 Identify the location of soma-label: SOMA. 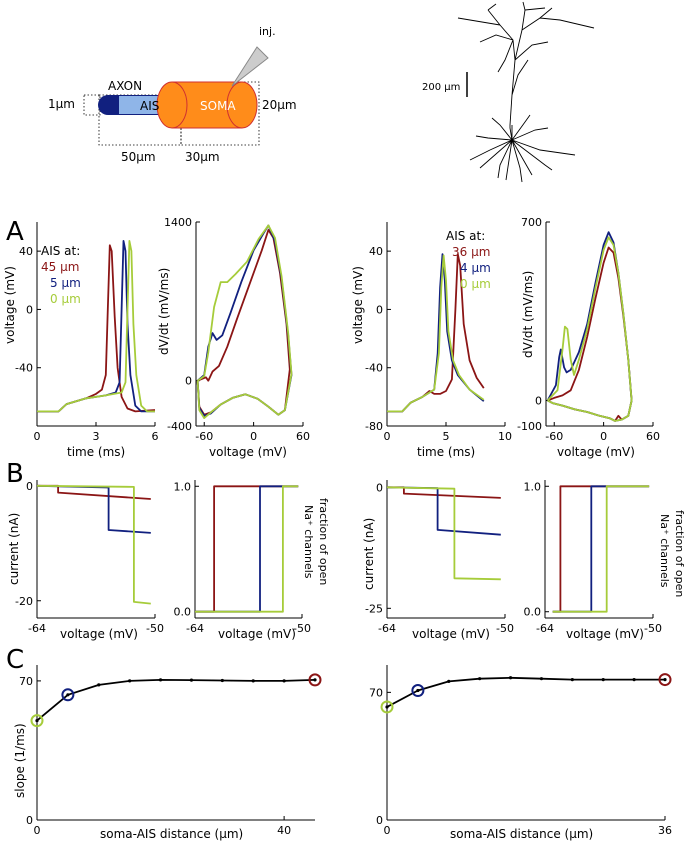
(218, 106).